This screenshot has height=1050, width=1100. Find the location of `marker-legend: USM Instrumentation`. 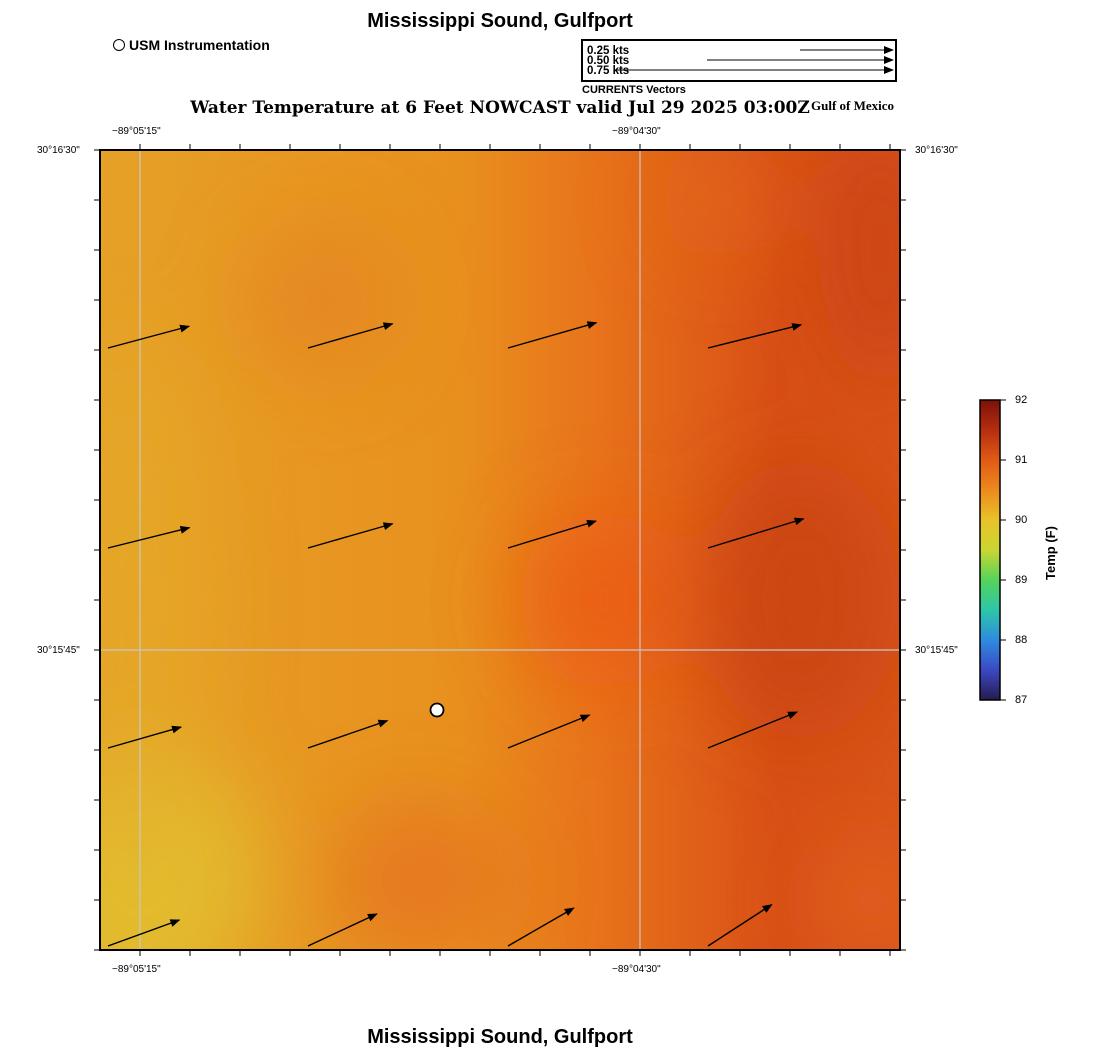

marker-legend: USM Instrumentation is located at coordinates (191, 45).